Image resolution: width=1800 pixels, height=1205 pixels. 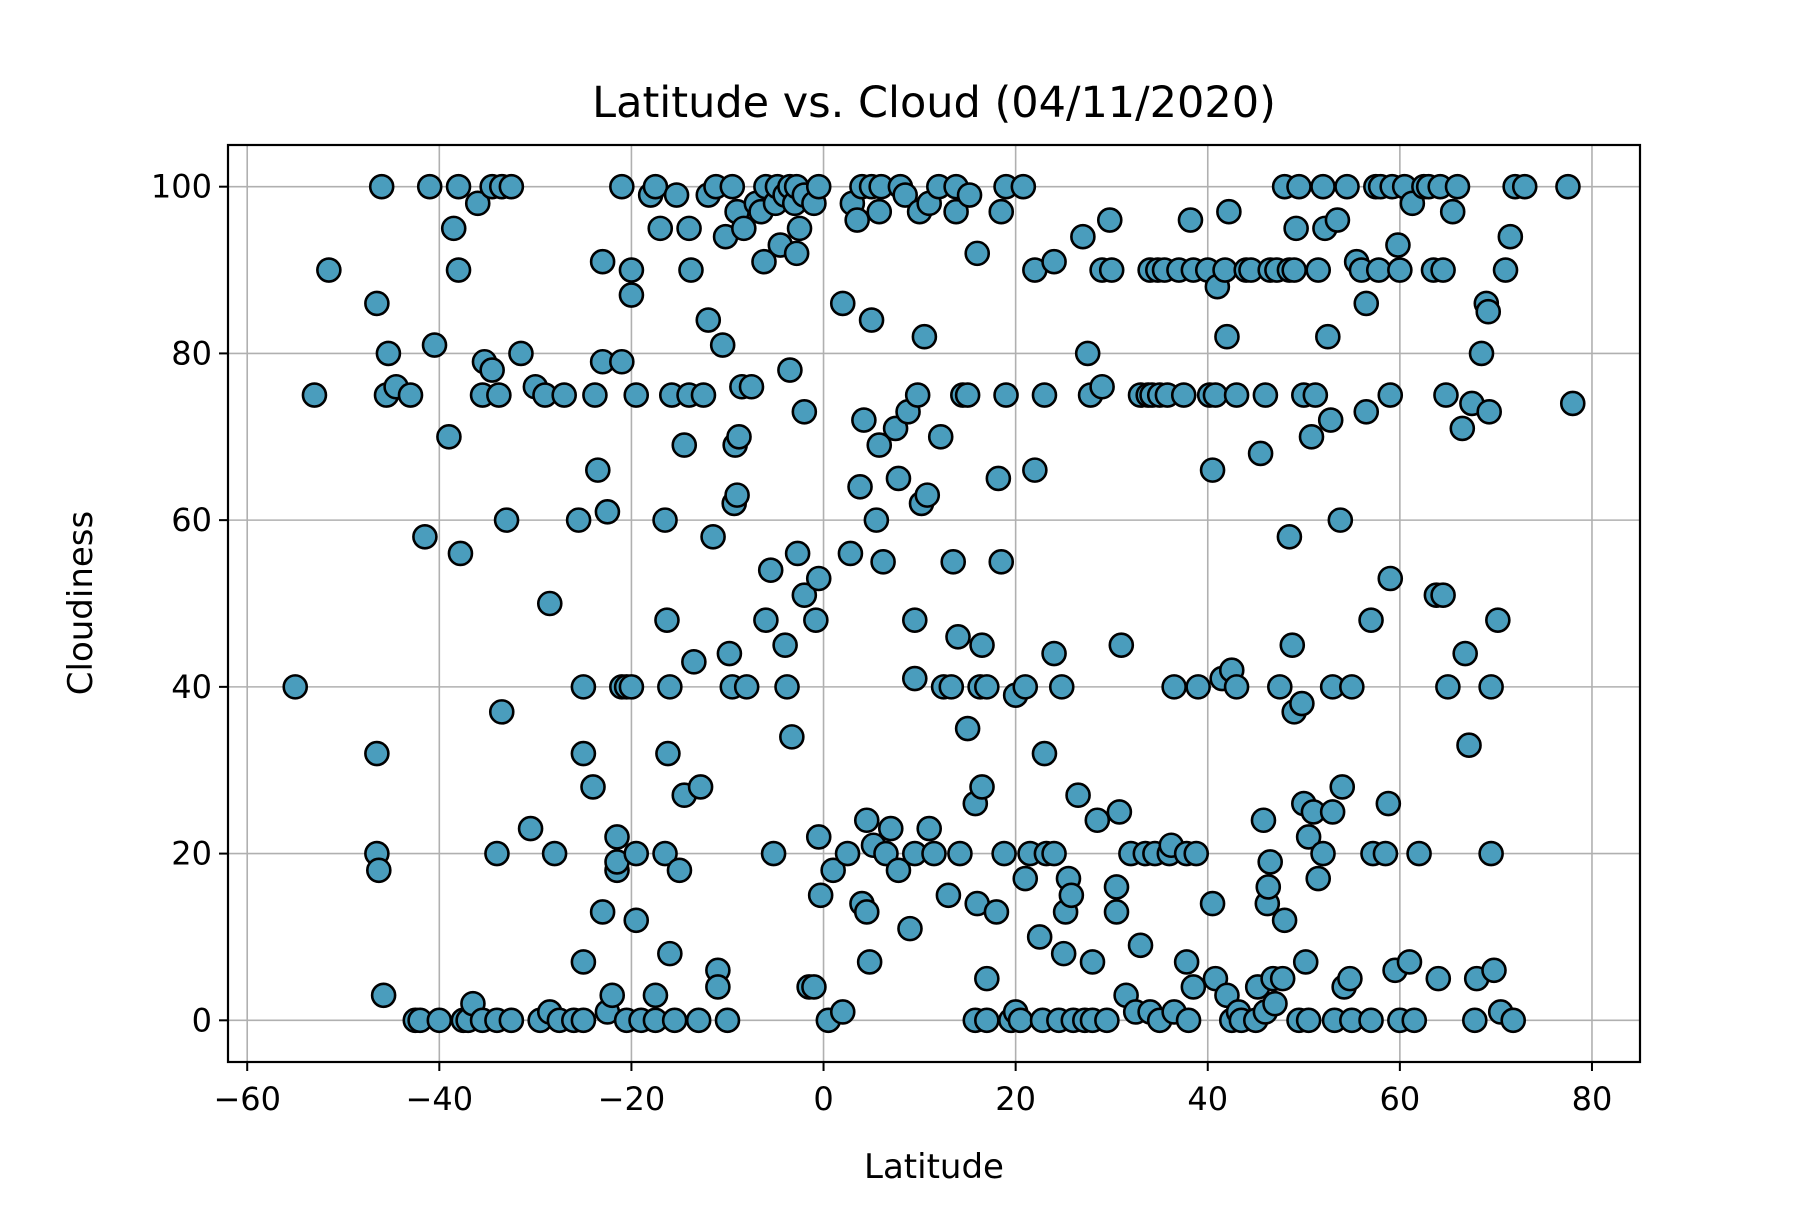 What do you see at coordinates (191, 353) in the screenshot?
I see `y-tick-label: 80` at bounding box center [191, 353].